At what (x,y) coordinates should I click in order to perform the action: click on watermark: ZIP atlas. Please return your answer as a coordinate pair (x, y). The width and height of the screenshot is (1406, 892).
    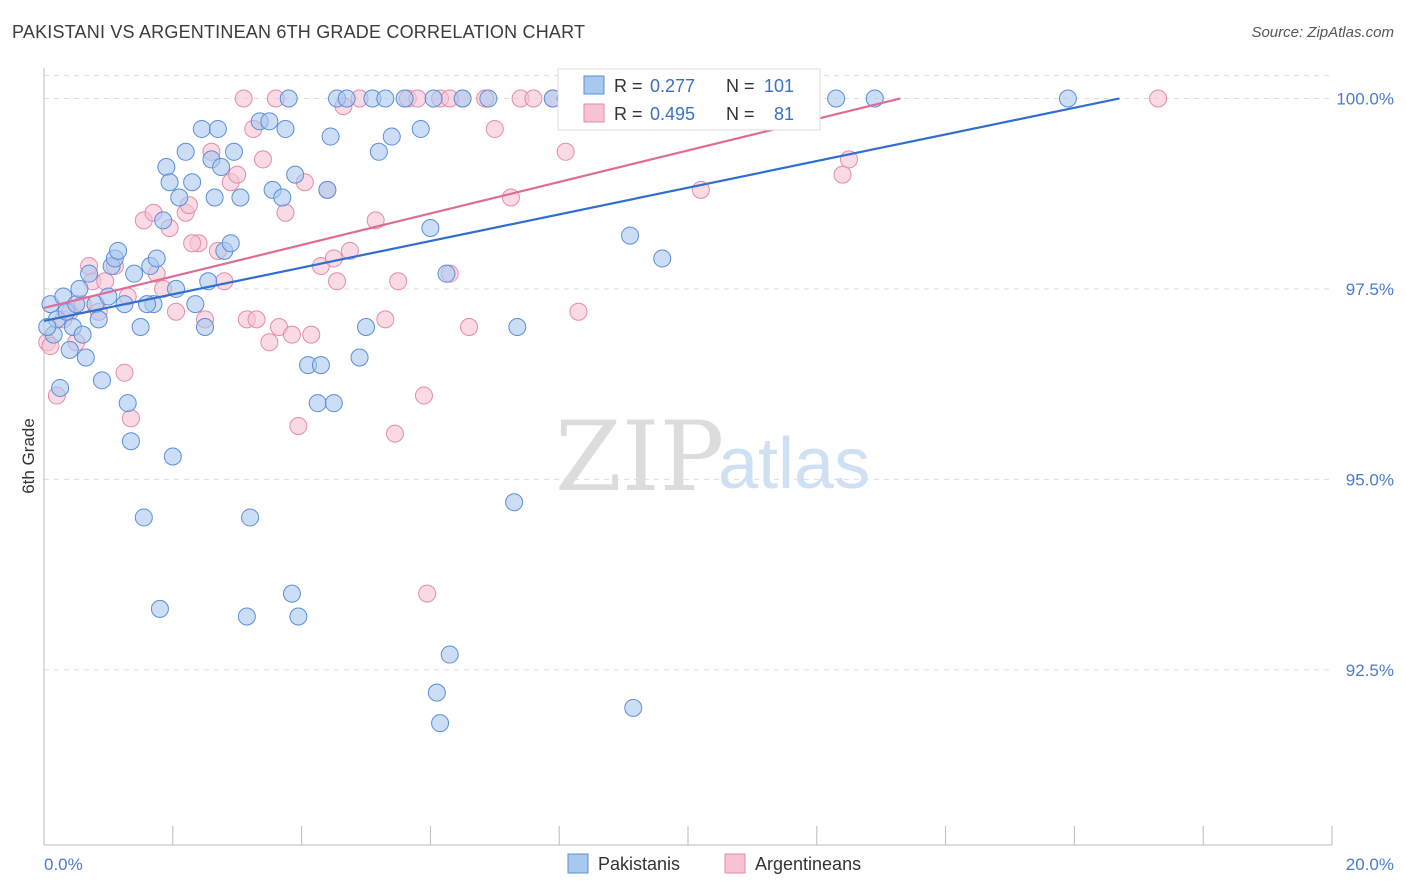
    Looking at the image, I should click on (712, 457).